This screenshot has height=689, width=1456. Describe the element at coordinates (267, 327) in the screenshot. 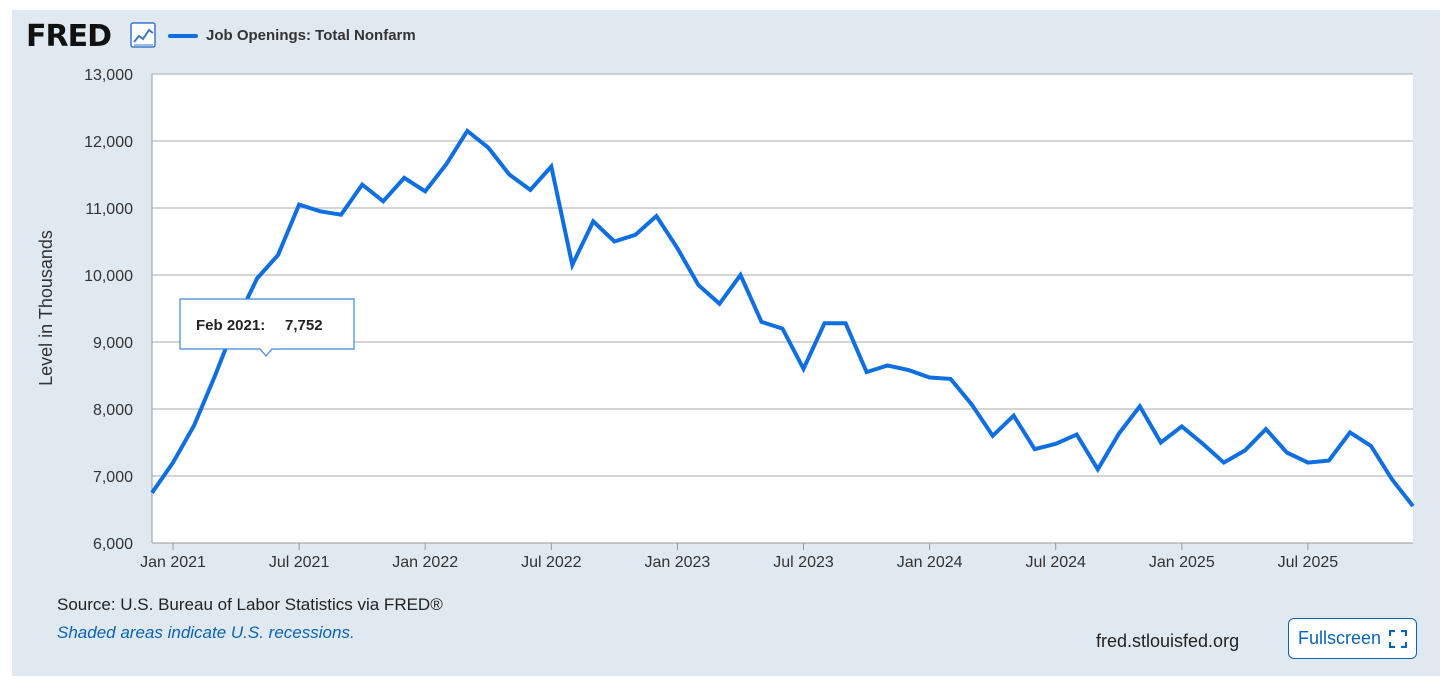

I see `tooltip-box` at that location.